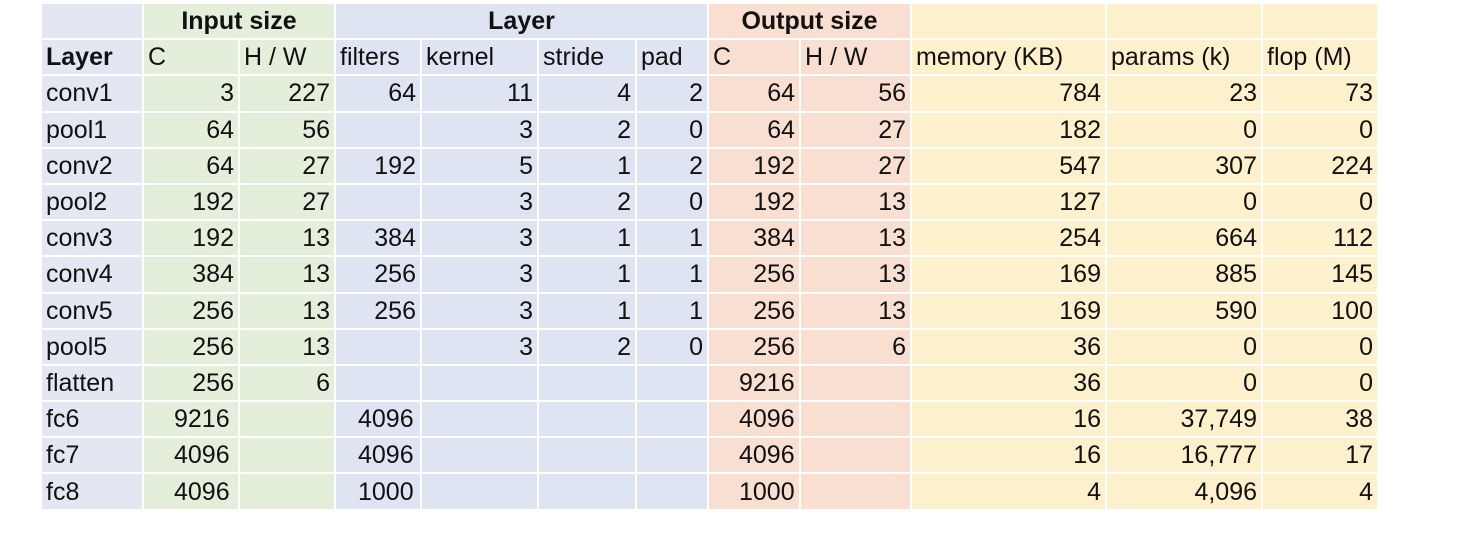 Image resolution: width=1465 pixels, height=537 pixels. I want to click on cell-params: 590, so click(1184, 310).